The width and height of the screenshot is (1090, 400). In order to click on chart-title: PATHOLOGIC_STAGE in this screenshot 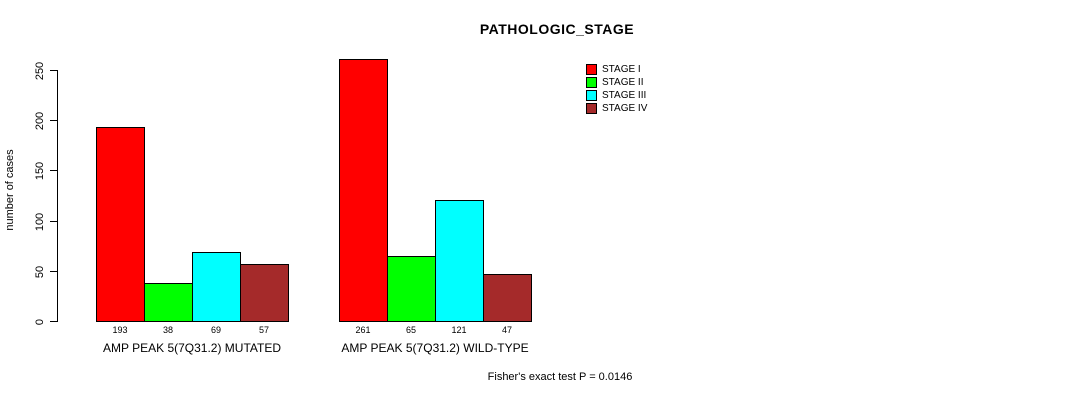, I will do `click(557, 29)`.